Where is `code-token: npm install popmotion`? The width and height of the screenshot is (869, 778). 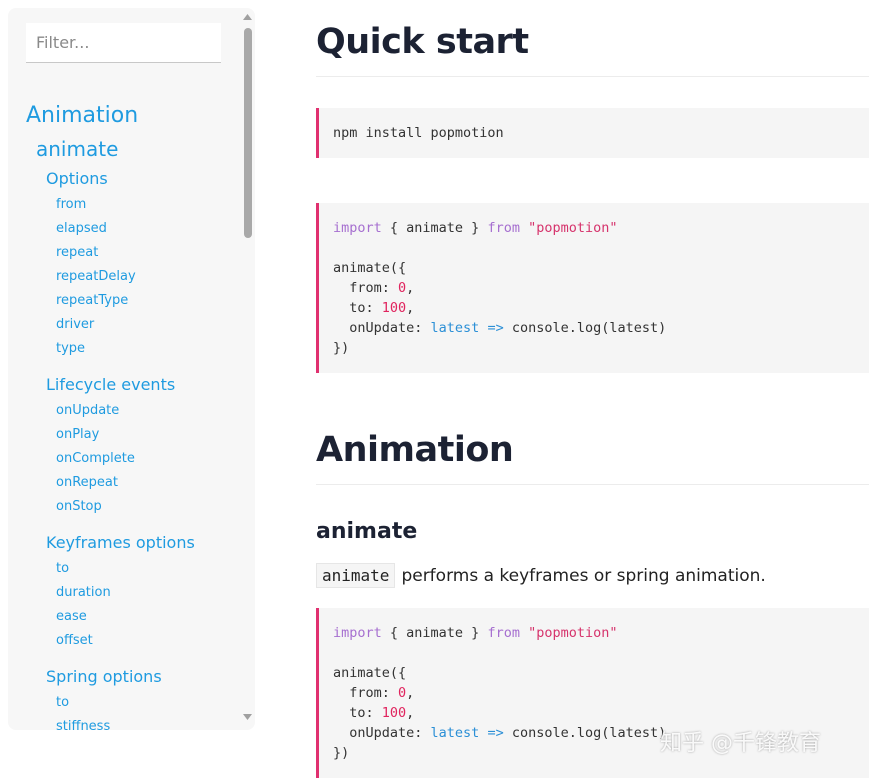 code-token: npm install popmotion is located at coordinates (418, 133).